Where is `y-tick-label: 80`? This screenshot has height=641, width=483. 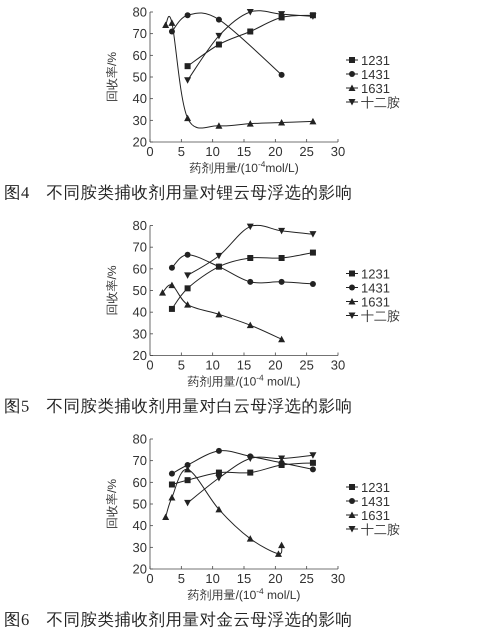 y-tick-label: 80 is located at coordinates (139, 12).